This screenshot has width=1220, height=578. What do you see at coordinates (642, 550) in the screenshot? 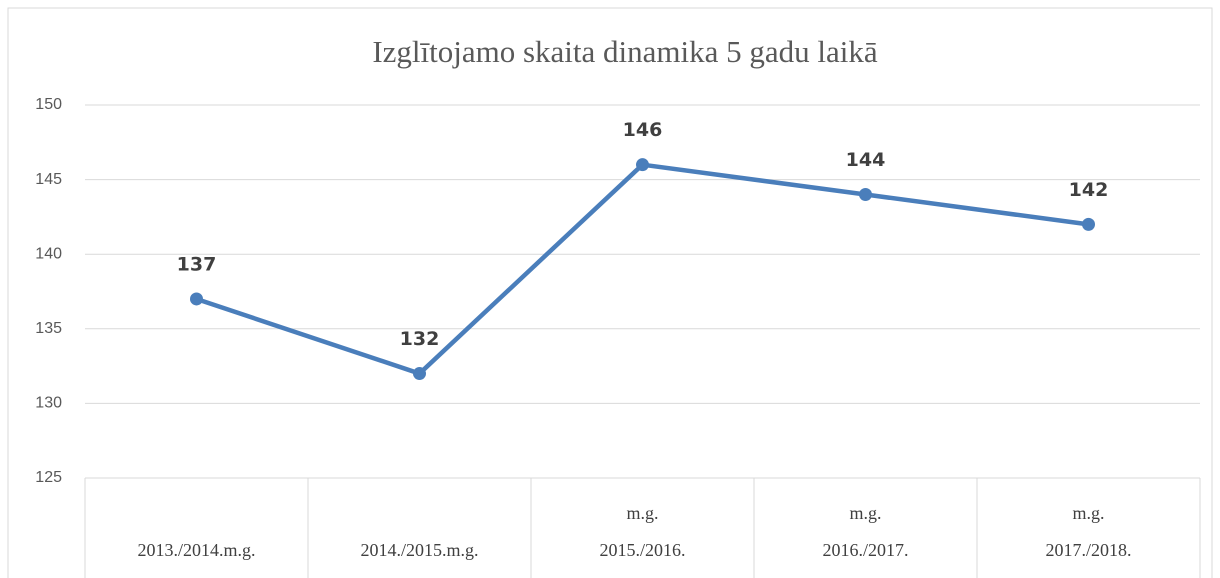
I see `x-tick-label: 2015./2016.` at bounding box center [642, 550].